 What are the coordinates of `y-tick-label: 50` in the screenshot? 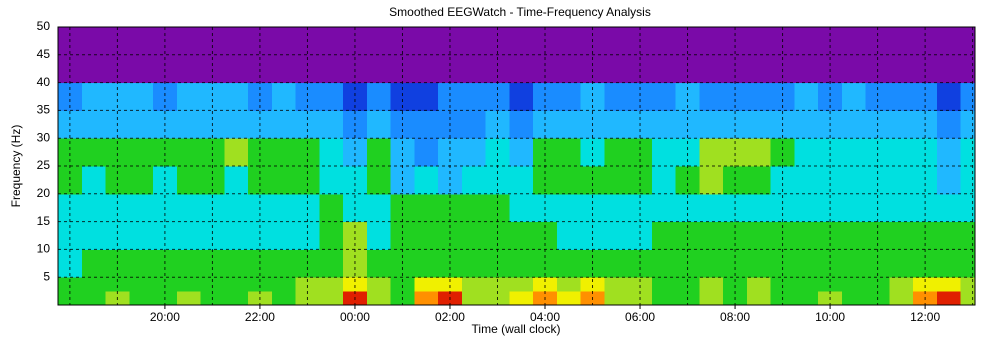 It's located at (44, 26).